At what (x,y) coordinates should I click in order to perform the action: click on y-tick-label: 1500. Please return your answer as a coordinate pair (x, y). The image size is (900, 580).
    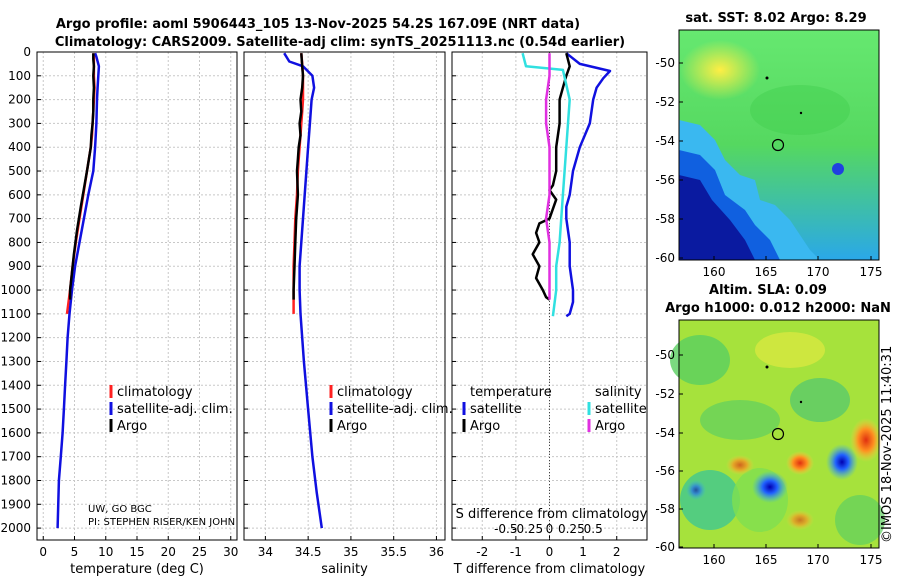
    Looking at the image, I should click on (15, 409).